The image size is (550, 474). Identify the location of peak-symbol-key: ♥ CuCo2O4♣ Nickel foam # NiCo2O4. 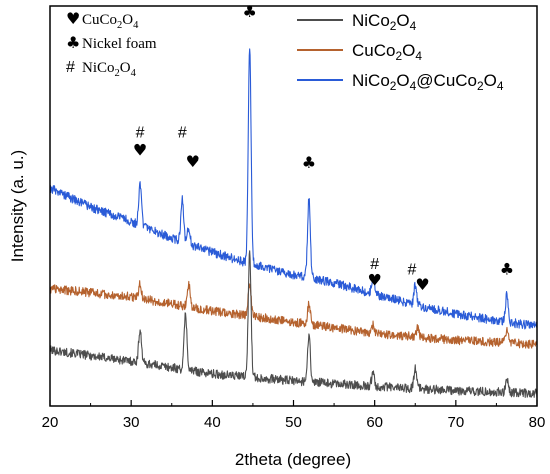
(111, 44).